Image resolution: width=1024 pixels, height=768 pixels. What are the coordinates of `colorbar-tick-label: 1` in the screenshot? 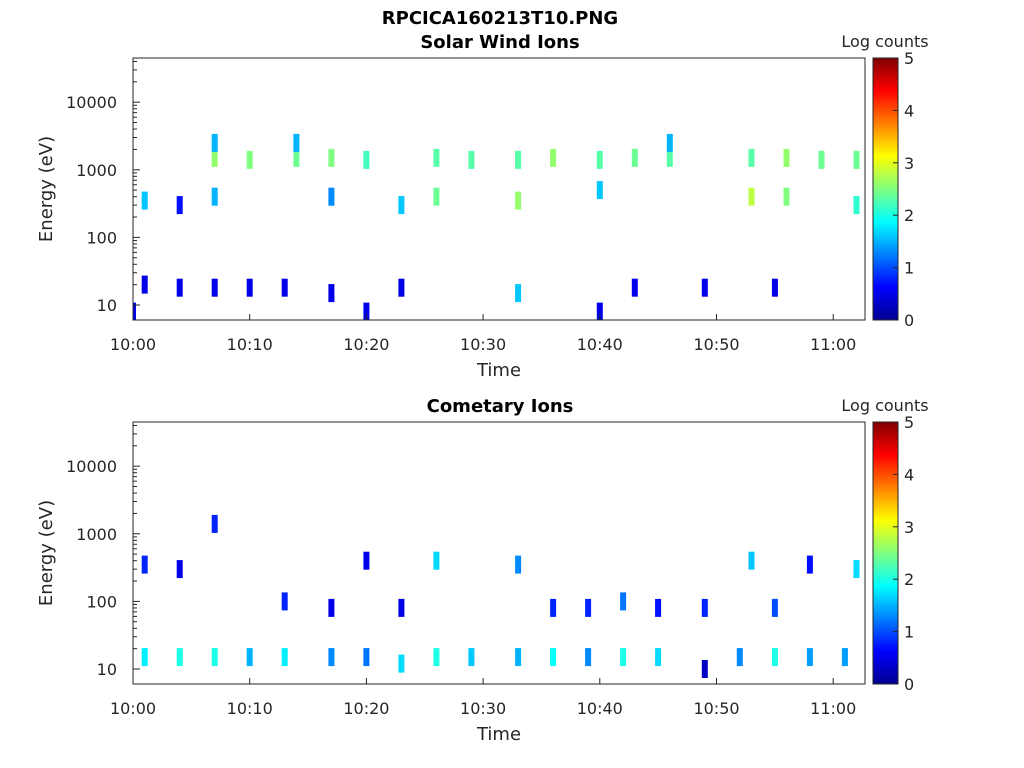 It's located at (909, 268).